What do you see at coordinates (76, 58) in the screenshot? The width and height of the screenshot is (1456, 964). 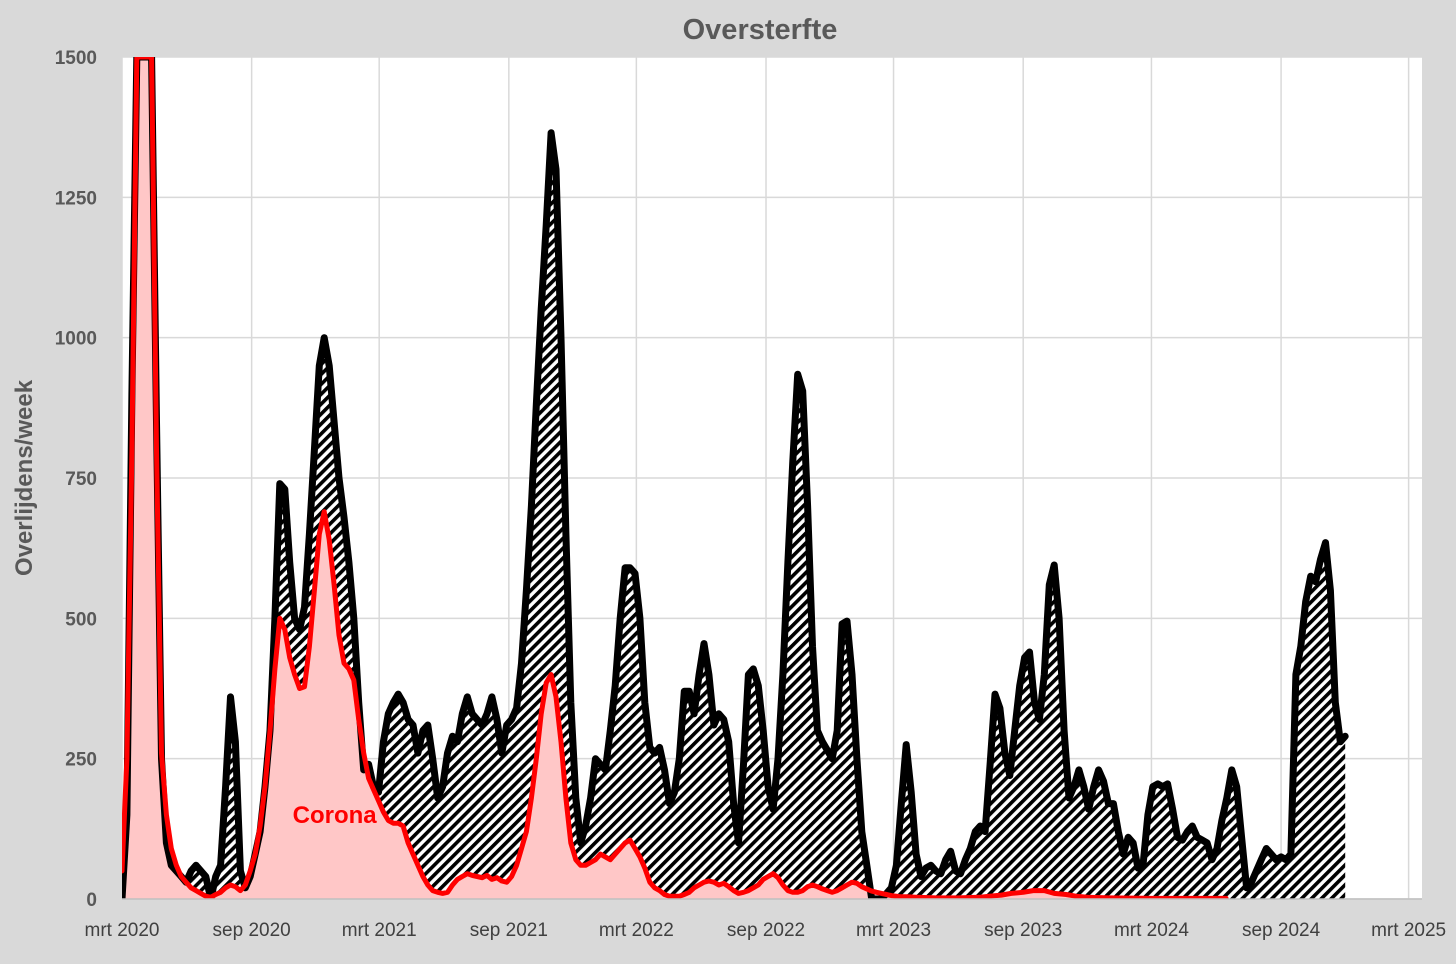 I see `y-tick-label: 1500` at bounding box center [76, 58].